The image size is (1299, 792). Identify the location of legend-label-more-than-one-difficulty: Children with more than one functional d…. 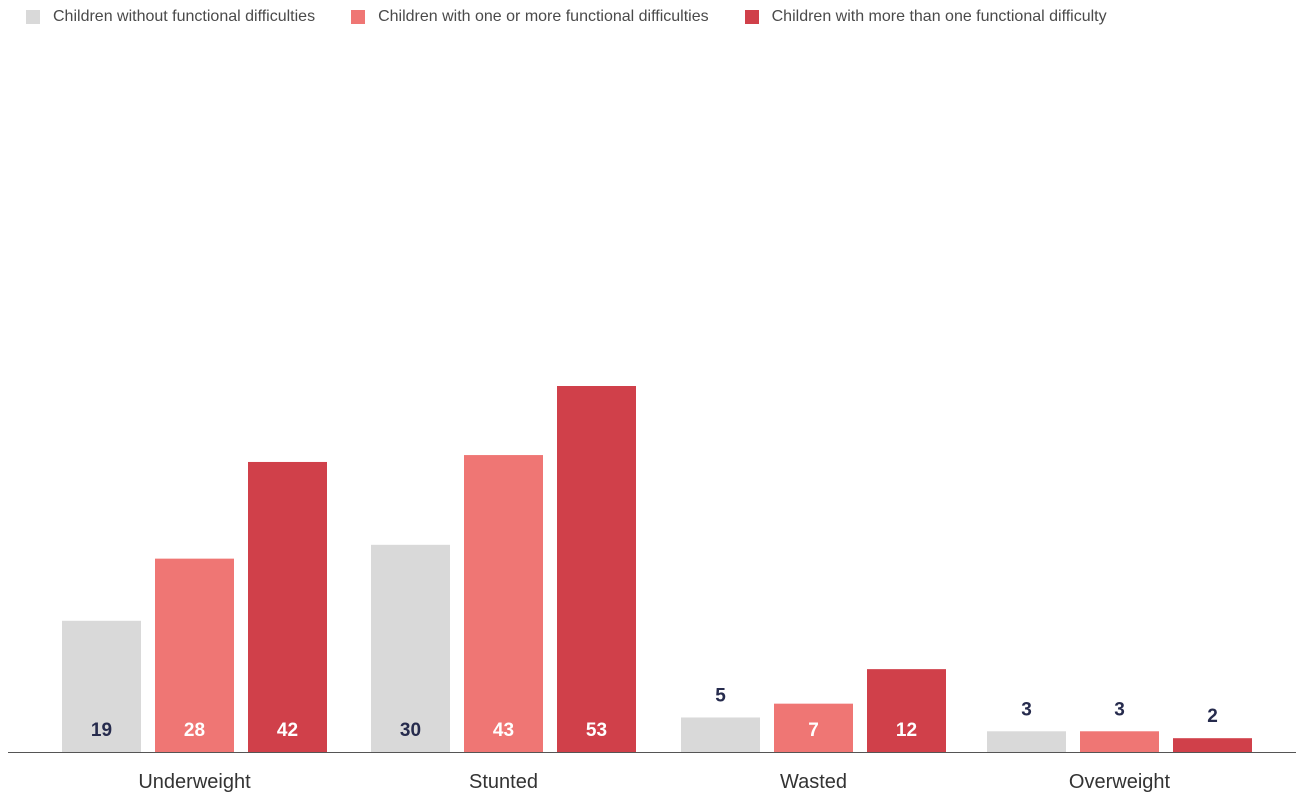
(939, 16).